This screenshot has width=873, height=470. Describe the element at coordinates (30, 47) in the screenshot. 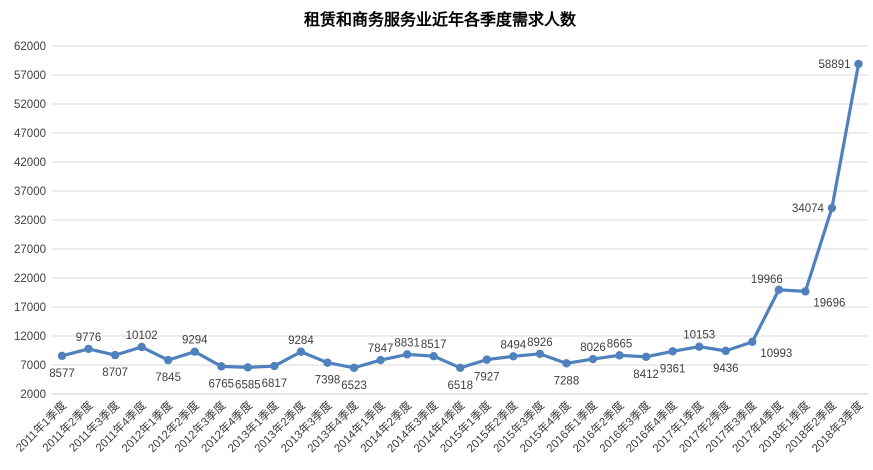

I see `y-axis-tick-label: 62000` at that location.